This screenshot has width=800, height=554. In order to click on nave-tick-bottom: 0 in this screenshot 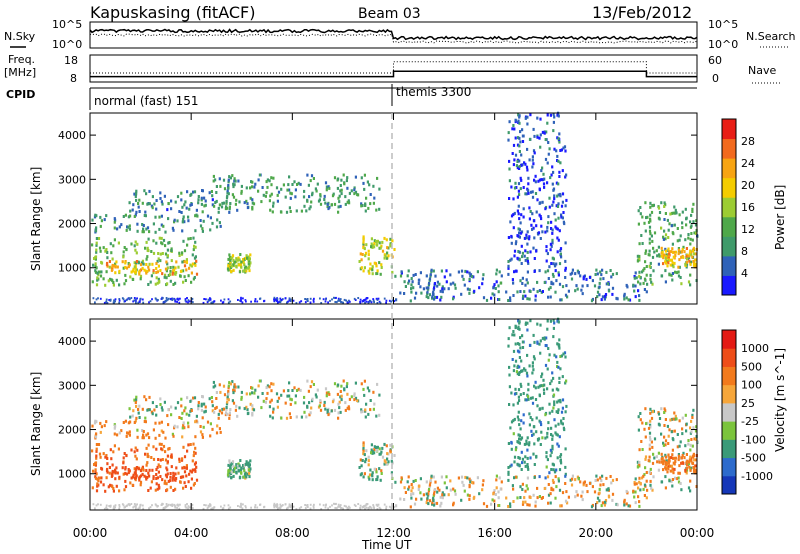, I will do `click(715, 78)`.